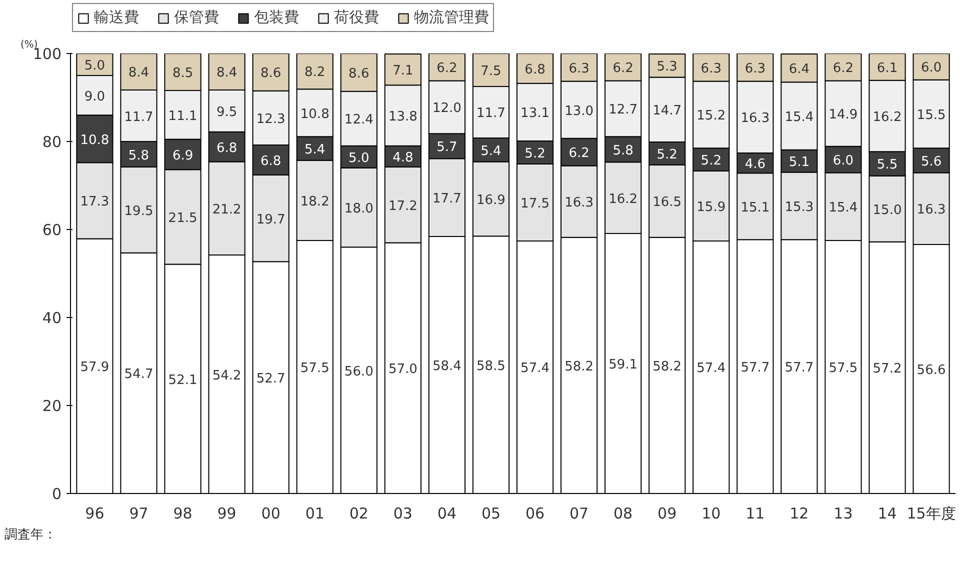 Image resolution: width=979 pixels, height=580 pixels. I want to click on data-label: 52.1, so click(183, 380).